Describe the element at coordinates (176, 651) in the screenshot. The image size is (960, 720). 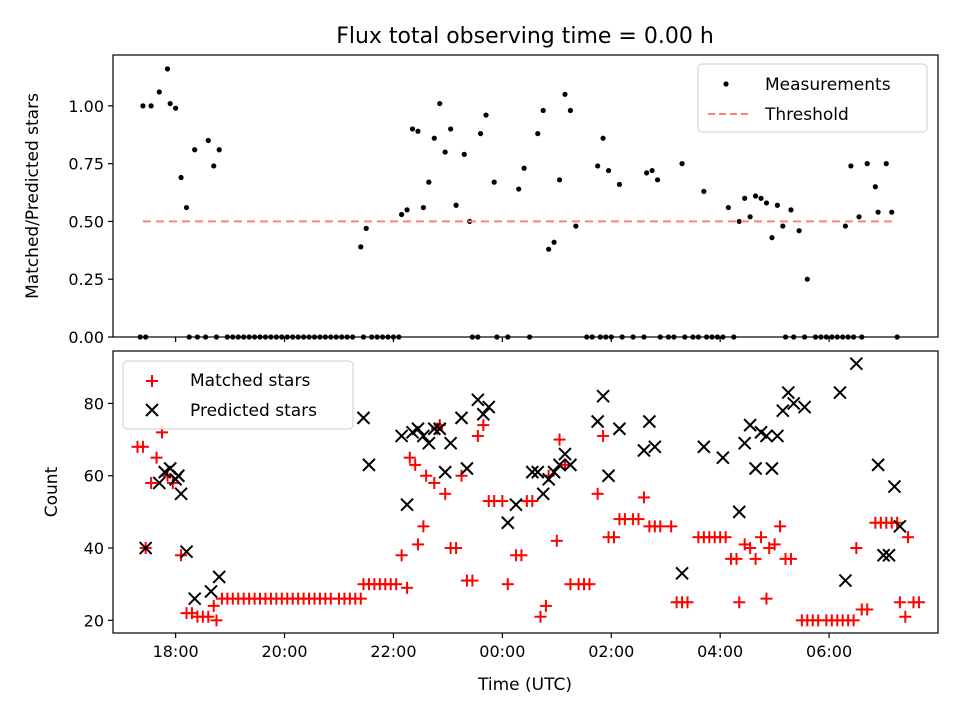
I see `x-tick-label: 18:00` at that location.